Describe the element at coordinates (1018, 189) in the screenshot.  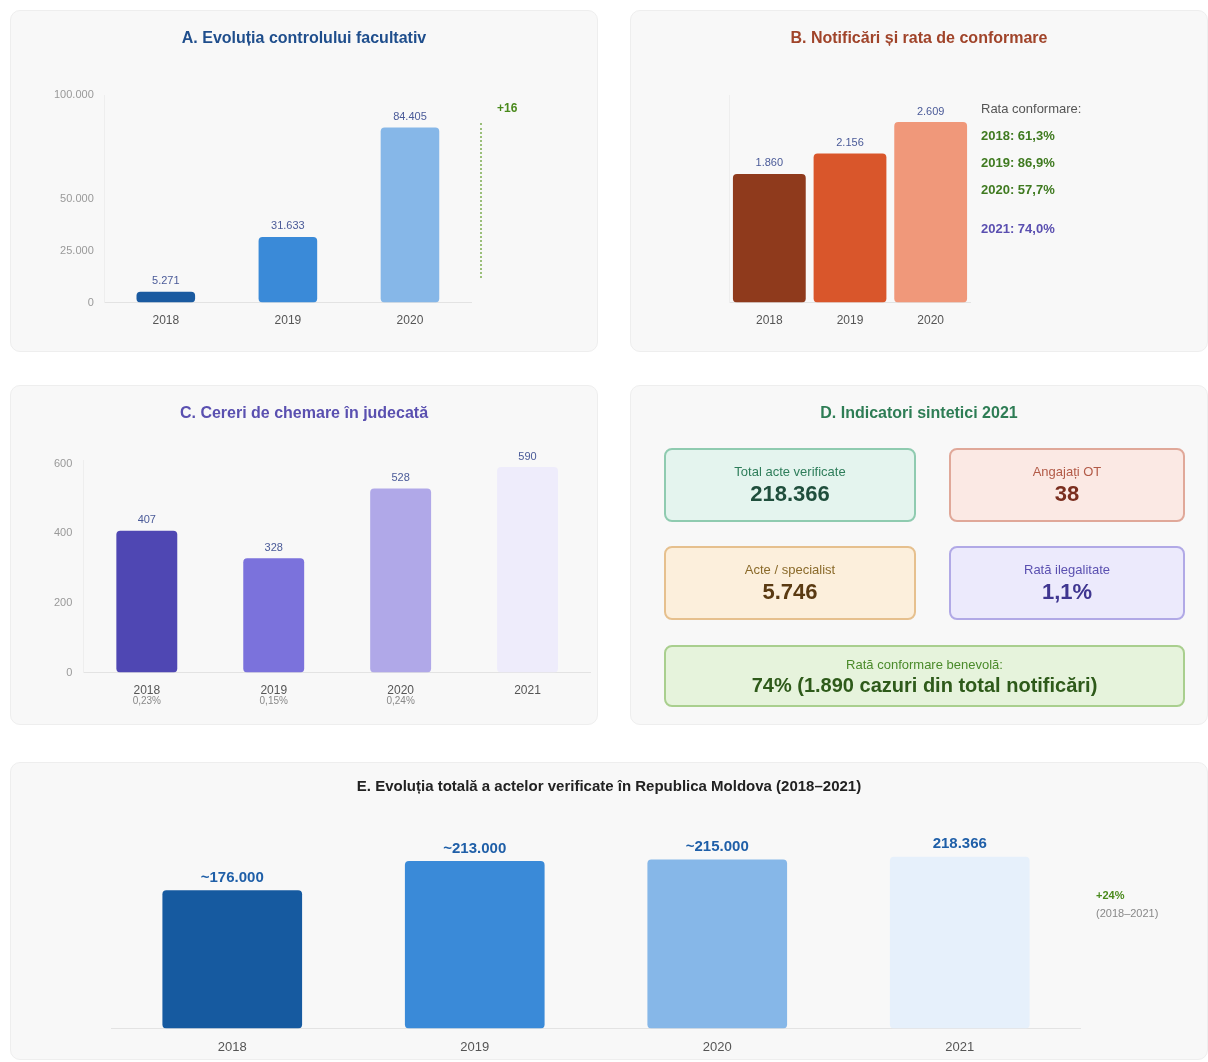
I see `text: 2020: 57,7%` at that location.